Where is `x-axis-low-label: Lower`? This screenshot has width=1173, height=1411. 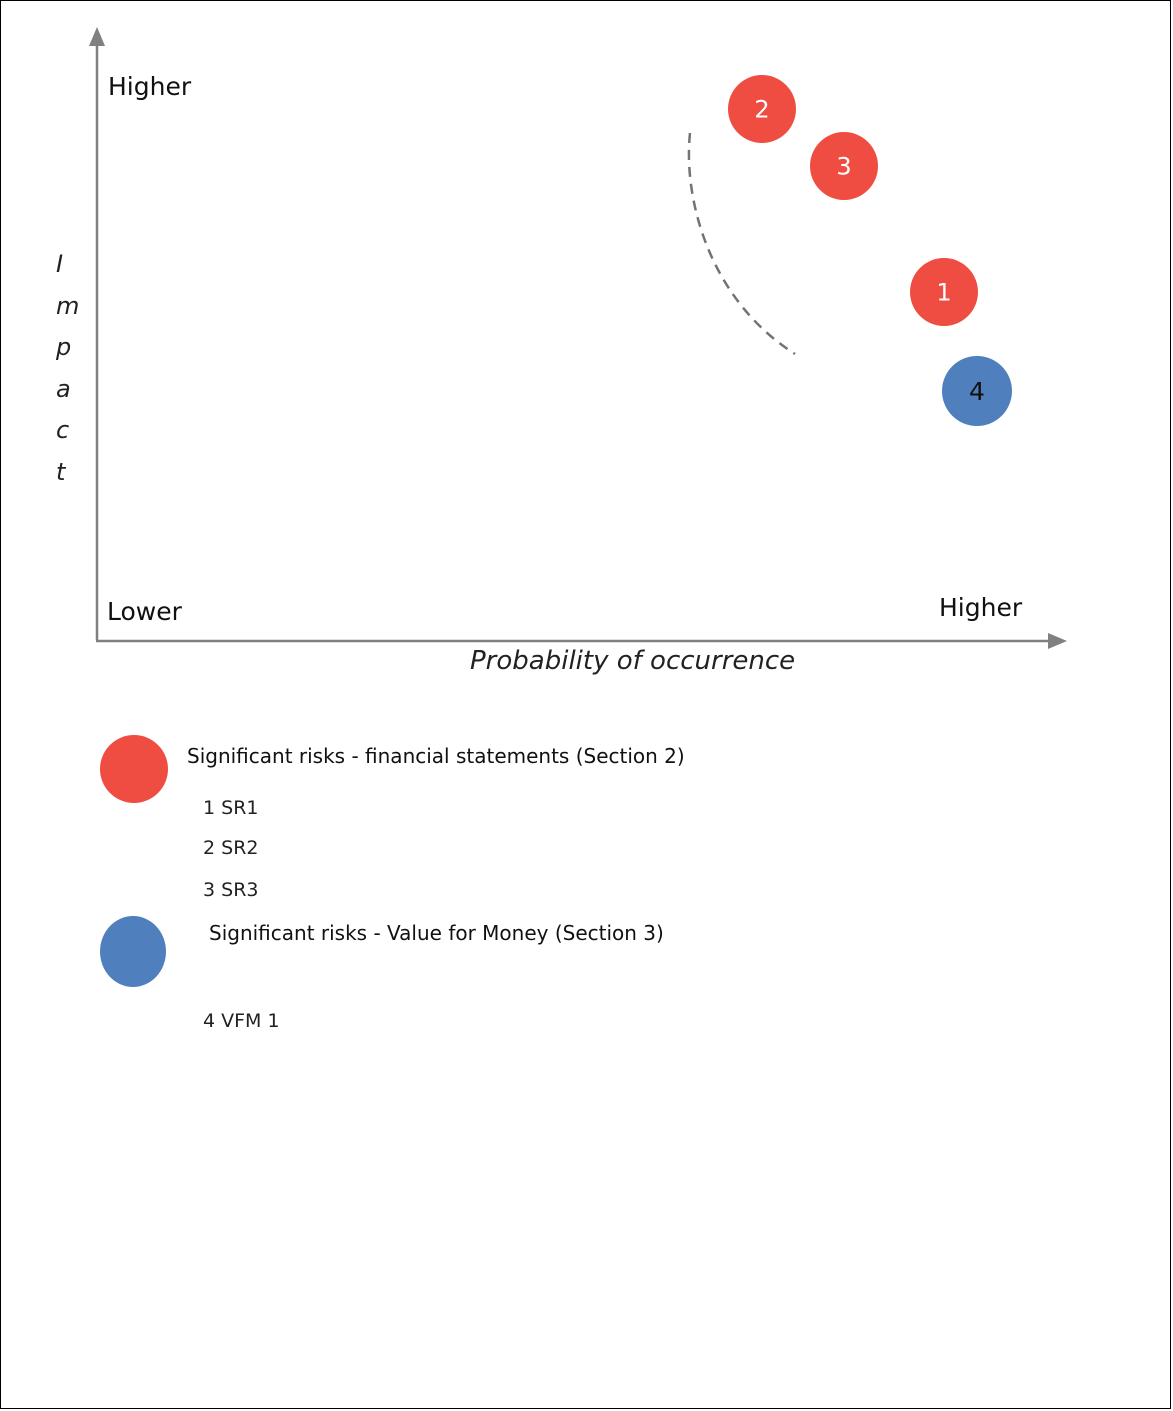
x-axis-low-label: Lower is located at coordinates (144, 611).